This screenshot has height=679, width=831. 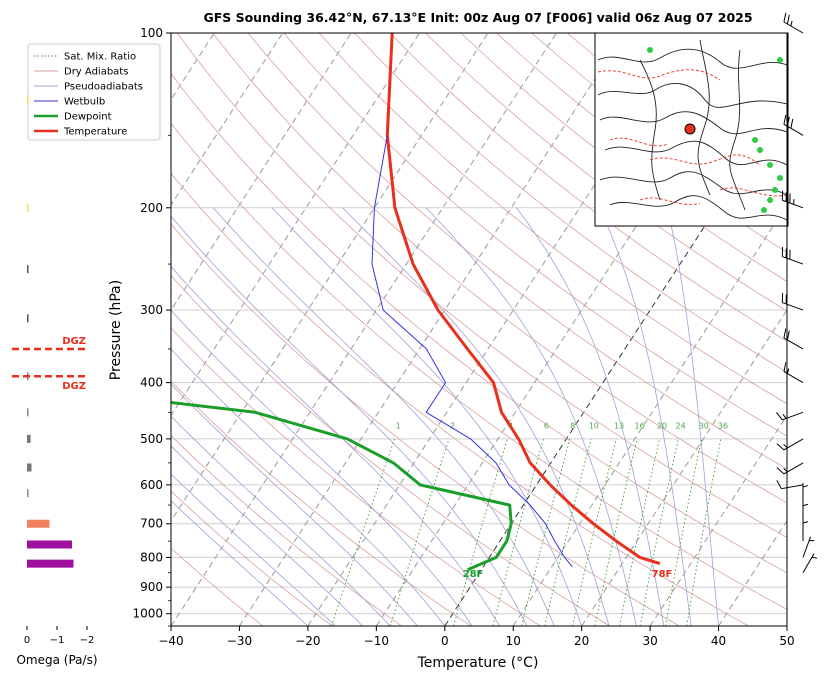 What do you see at coordinates (239, 641) in the screenshot?
I see `x-tick-label: −30` at bounding box center [239, 641].